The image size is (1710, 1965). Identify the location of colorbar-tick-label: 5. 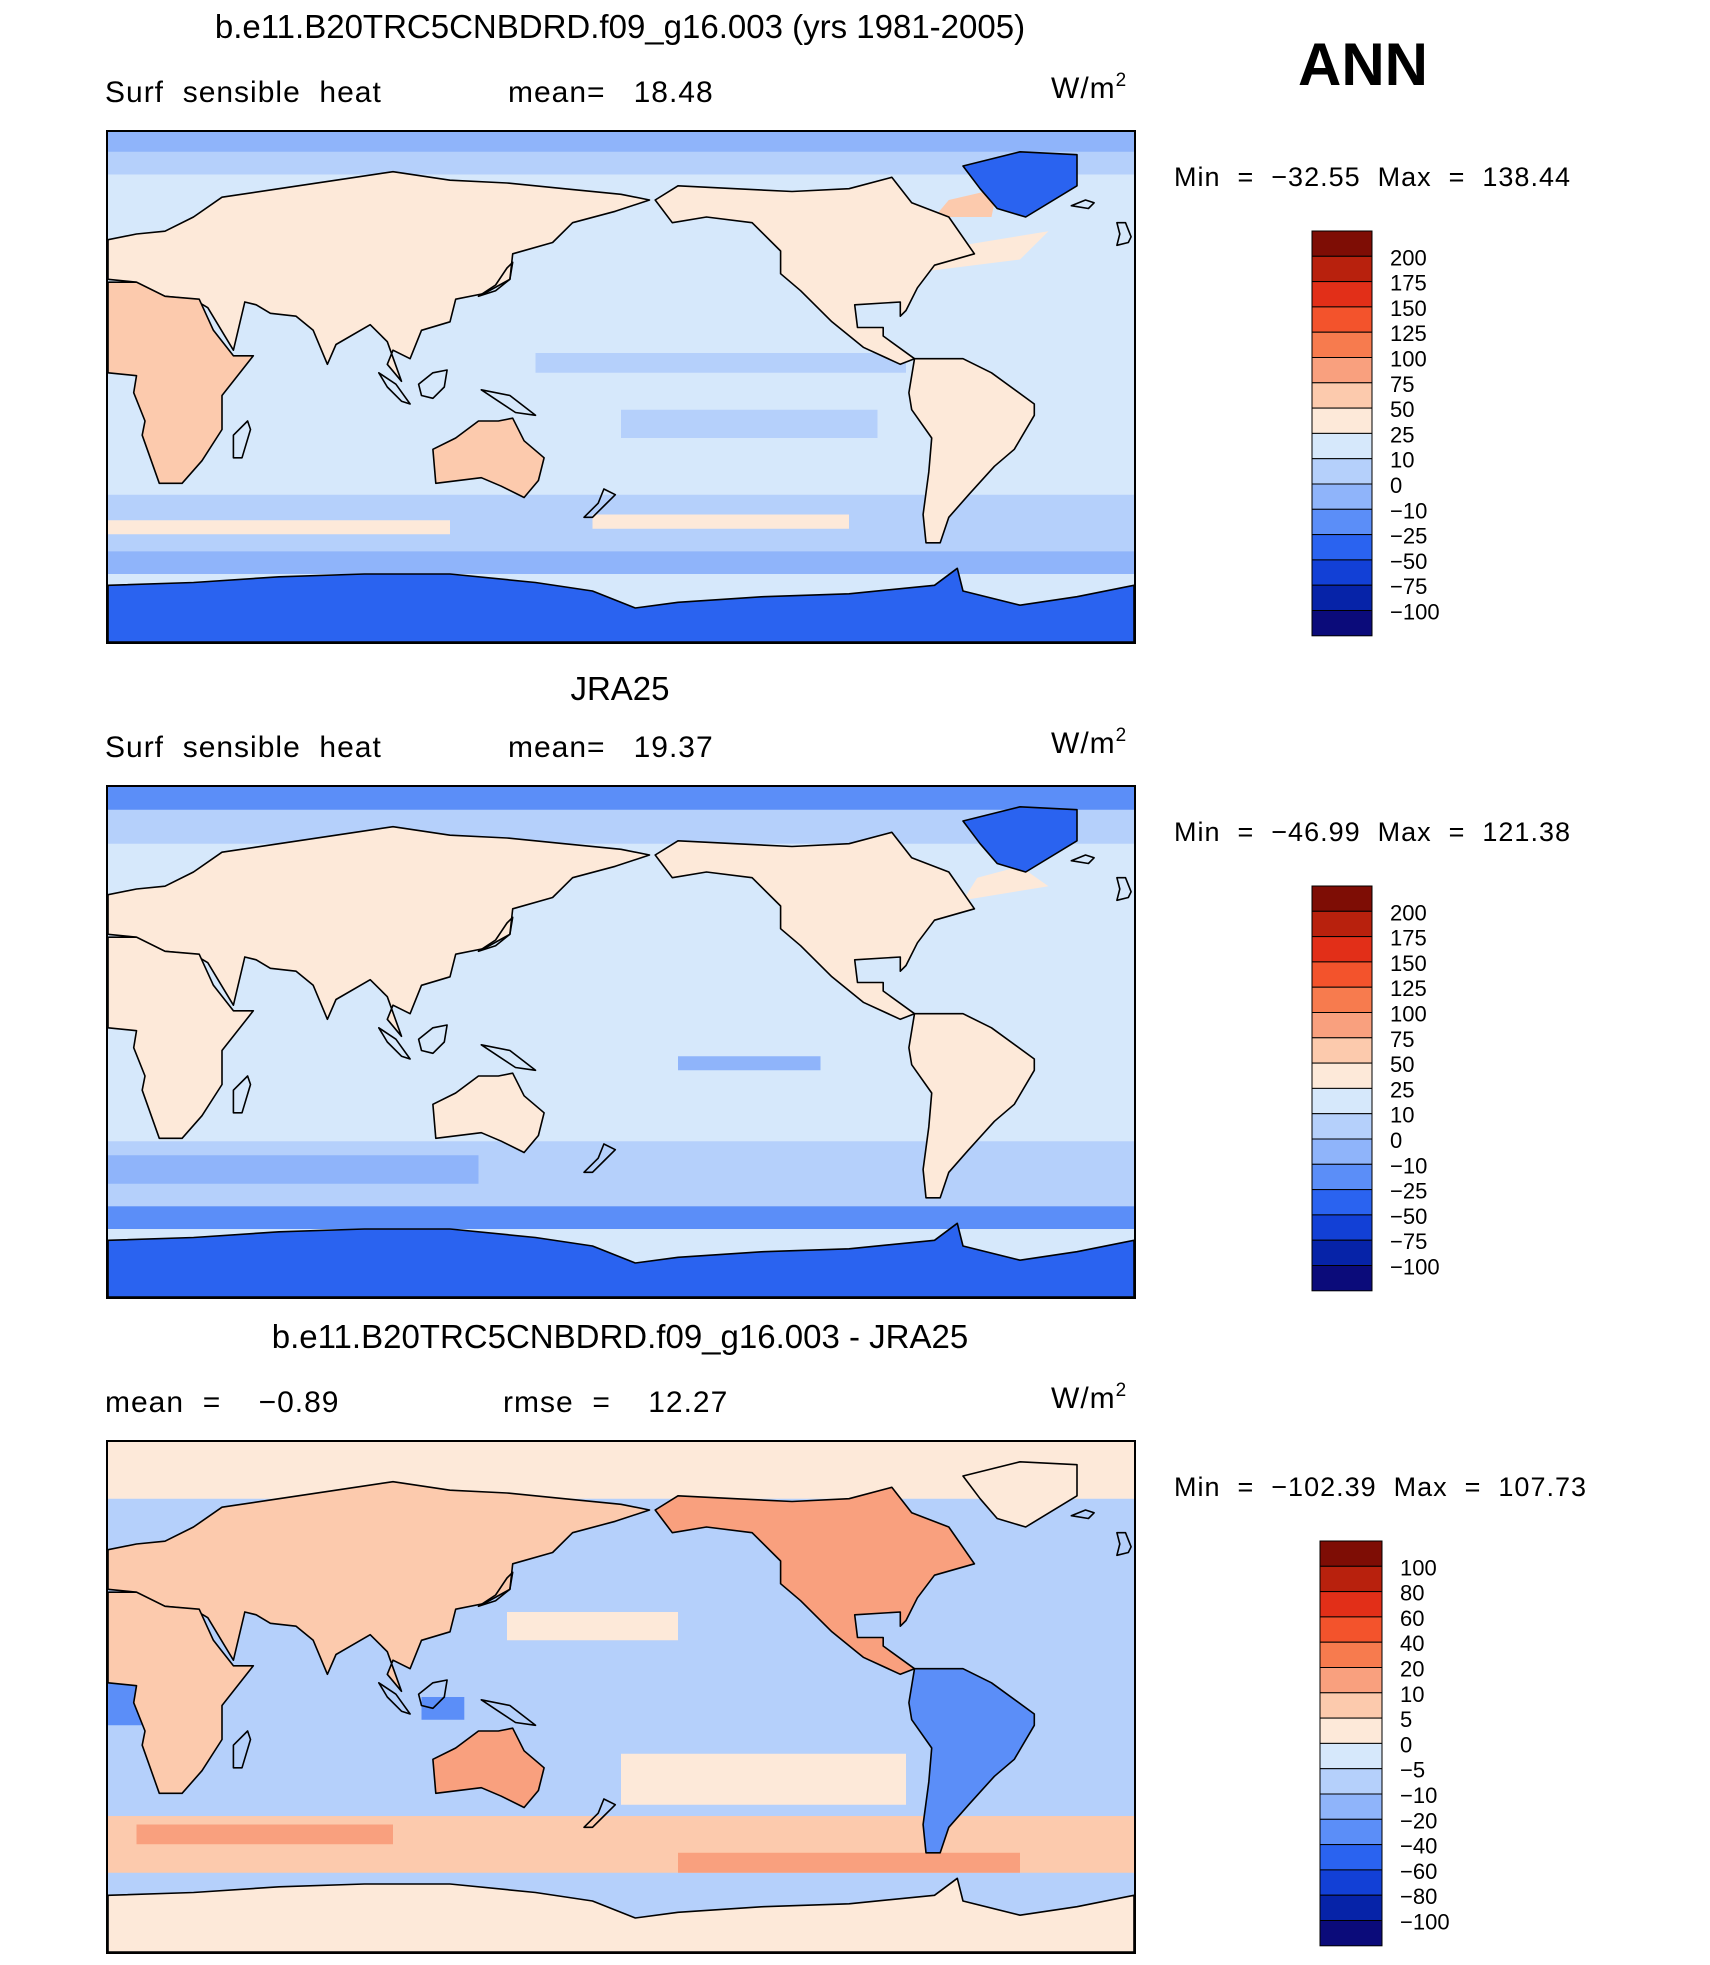
(1406, 1719).